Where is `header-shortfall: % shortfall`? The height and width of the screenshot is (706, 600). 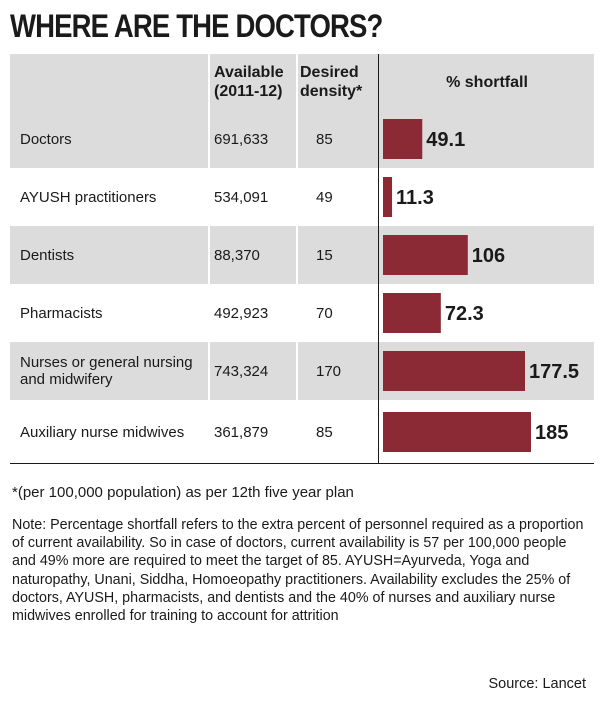
header-shortfall: % shortfall is located at coordinates (487, 82).